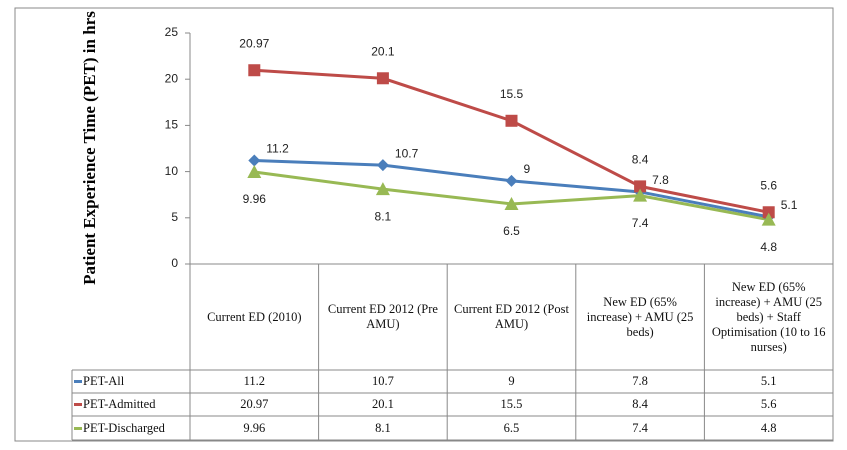 Image resolution: width=847 pixels, height=450 pixels. Describe the element at coordinates (119, 404) in the screenshot. I see `legend-label: PET-Admitted` at that location.